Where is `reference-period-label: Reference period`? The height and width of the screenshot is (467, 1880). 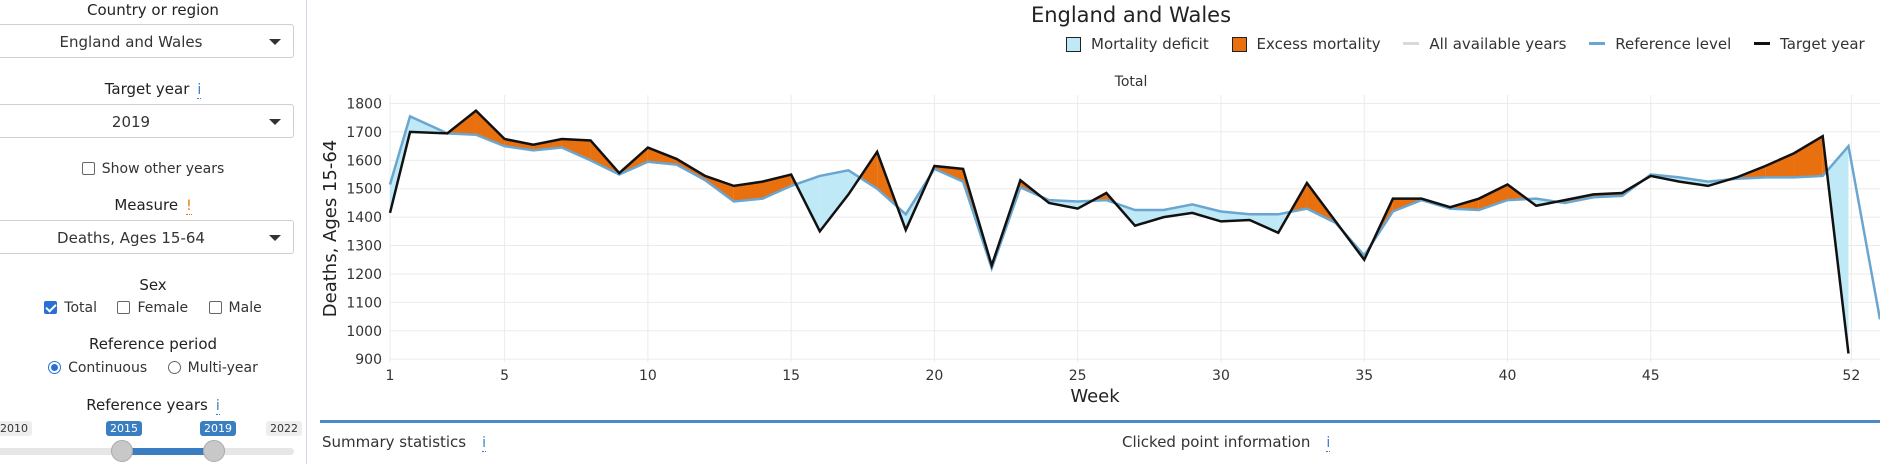
reference-period-label: Reference period is located at coordinates (153, 344).